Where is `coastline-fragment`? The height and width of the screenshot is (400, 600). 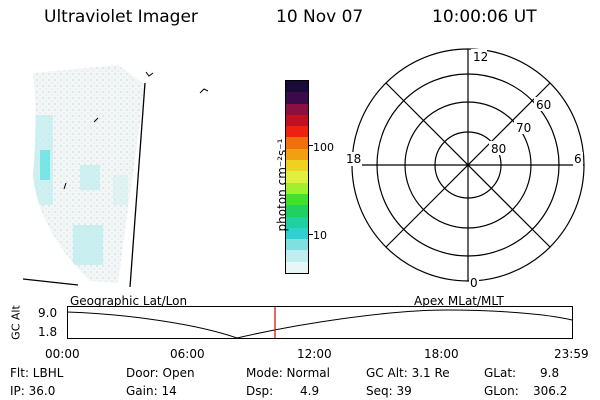
coastline-fragment is located at coordinates (204, 91).